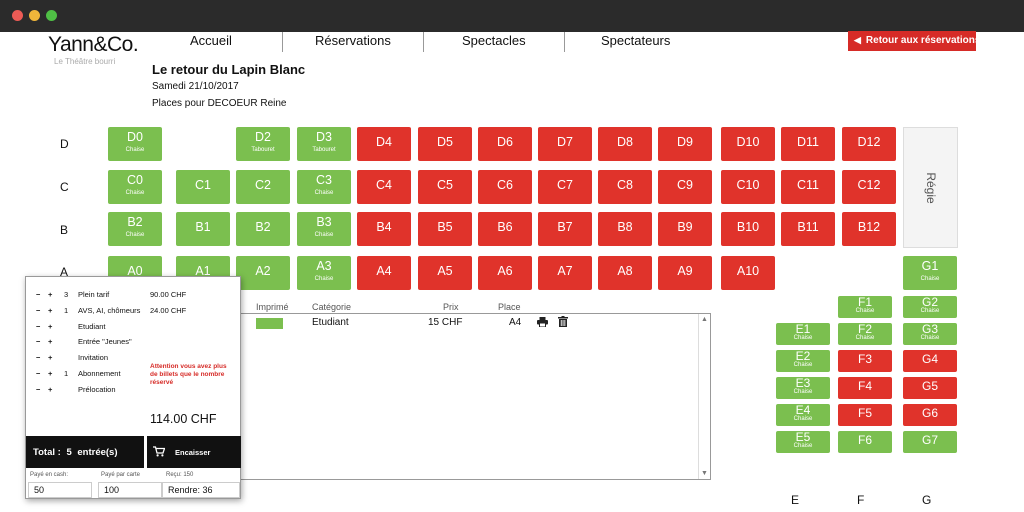 This screenshot has width=1024, height=512. I want to click on print-icon, so click(542, 322).